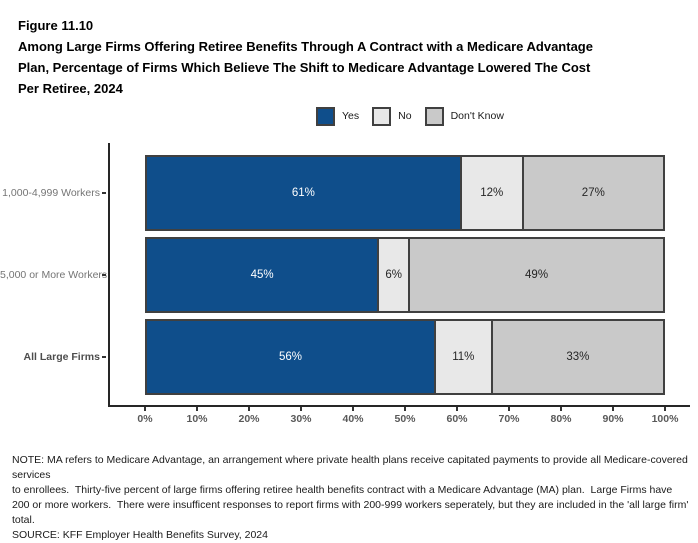 This screenshot has width=698, height=543. I want to click on category-label: 1,000-4,999 Workers, so click(51, 193).